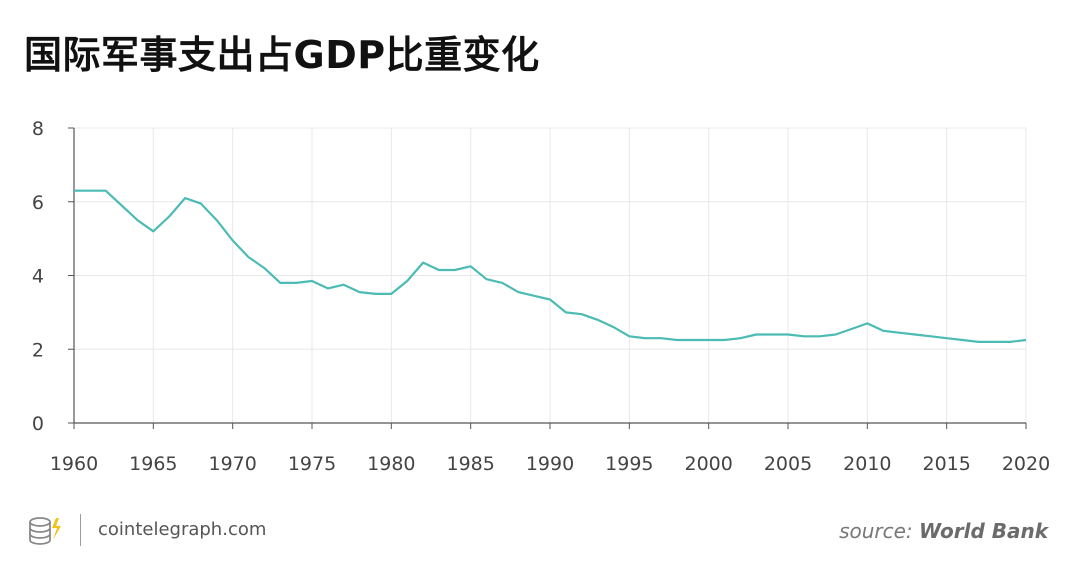 Image resolution: width=1080 pixels, height=579 pixels. What do you see at coordinates (867, 464) in the screenshot?
I see `x-tick-label: 2010` at bounding box center [867, 464].